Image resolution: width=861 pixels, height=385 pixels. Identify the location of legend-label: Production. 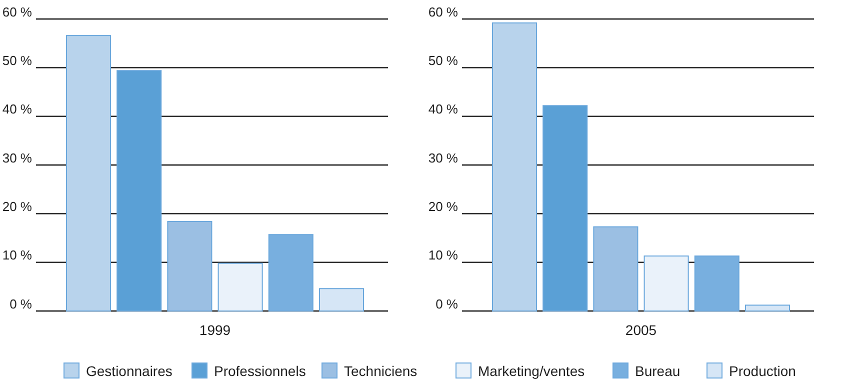
(762, 371).